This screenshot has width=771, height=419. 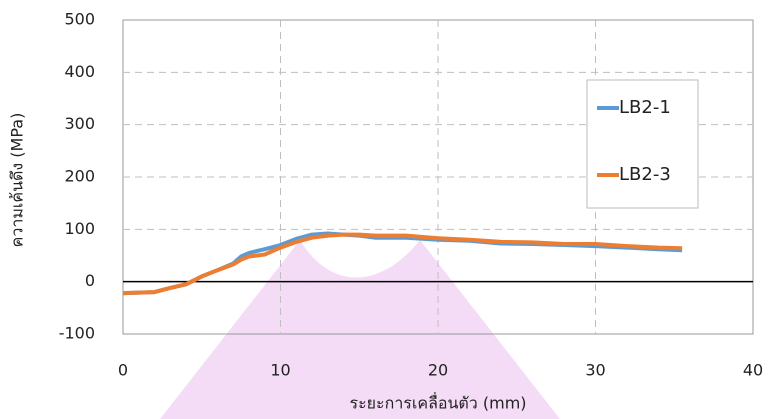 What do you see at coordinates (645, 107) in the screenshot?
I see `legend-label: LB2-1` at bounding box center [645, 107].